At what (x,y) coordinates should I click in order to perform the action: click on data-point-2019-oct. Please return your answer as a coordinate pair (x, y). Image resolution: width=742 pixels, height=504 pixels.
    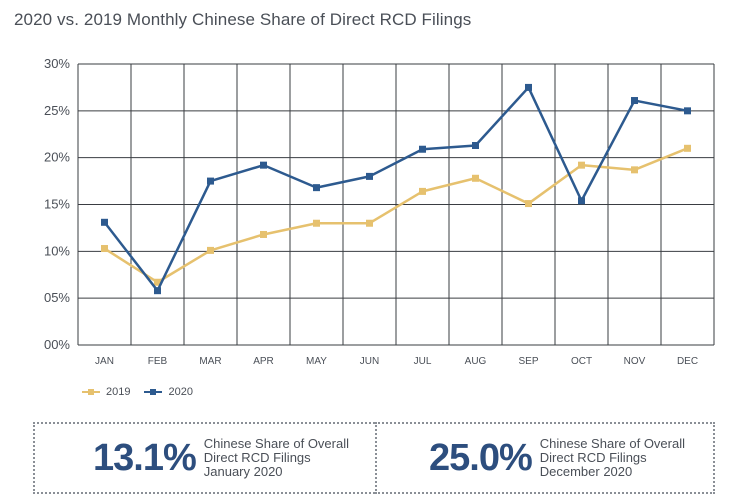
    Looking at the image, I should click on (581, 165).